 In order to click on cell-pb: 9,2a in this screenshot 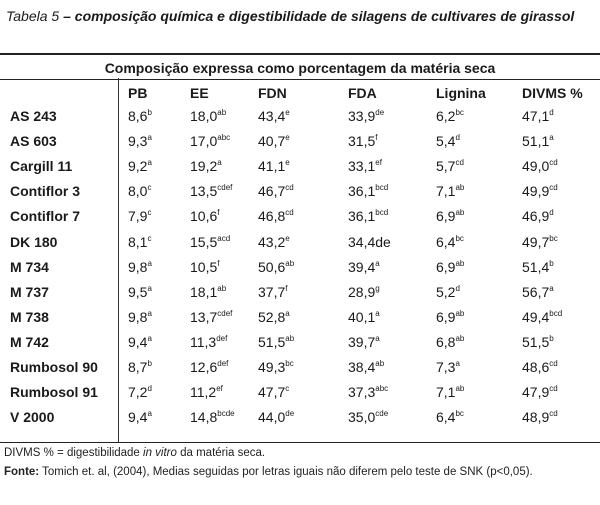, I will do `click(140, 166)`.